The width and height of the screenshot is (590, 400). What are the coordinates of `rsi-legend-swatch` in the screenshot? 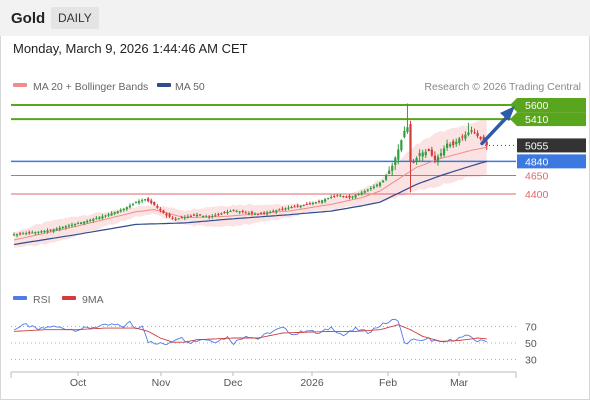 It's located at (20, 298).